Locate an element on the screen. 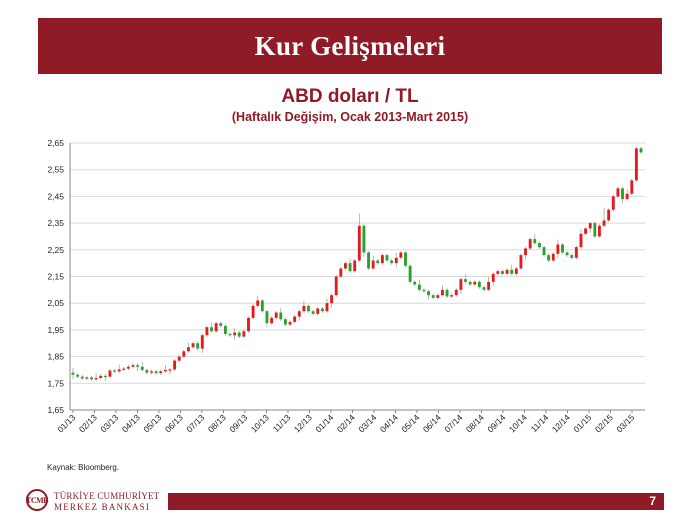 The width and height of the screenshot is (700, 516). x-tick-label: 03/14 is located at coordinates (367, 423).